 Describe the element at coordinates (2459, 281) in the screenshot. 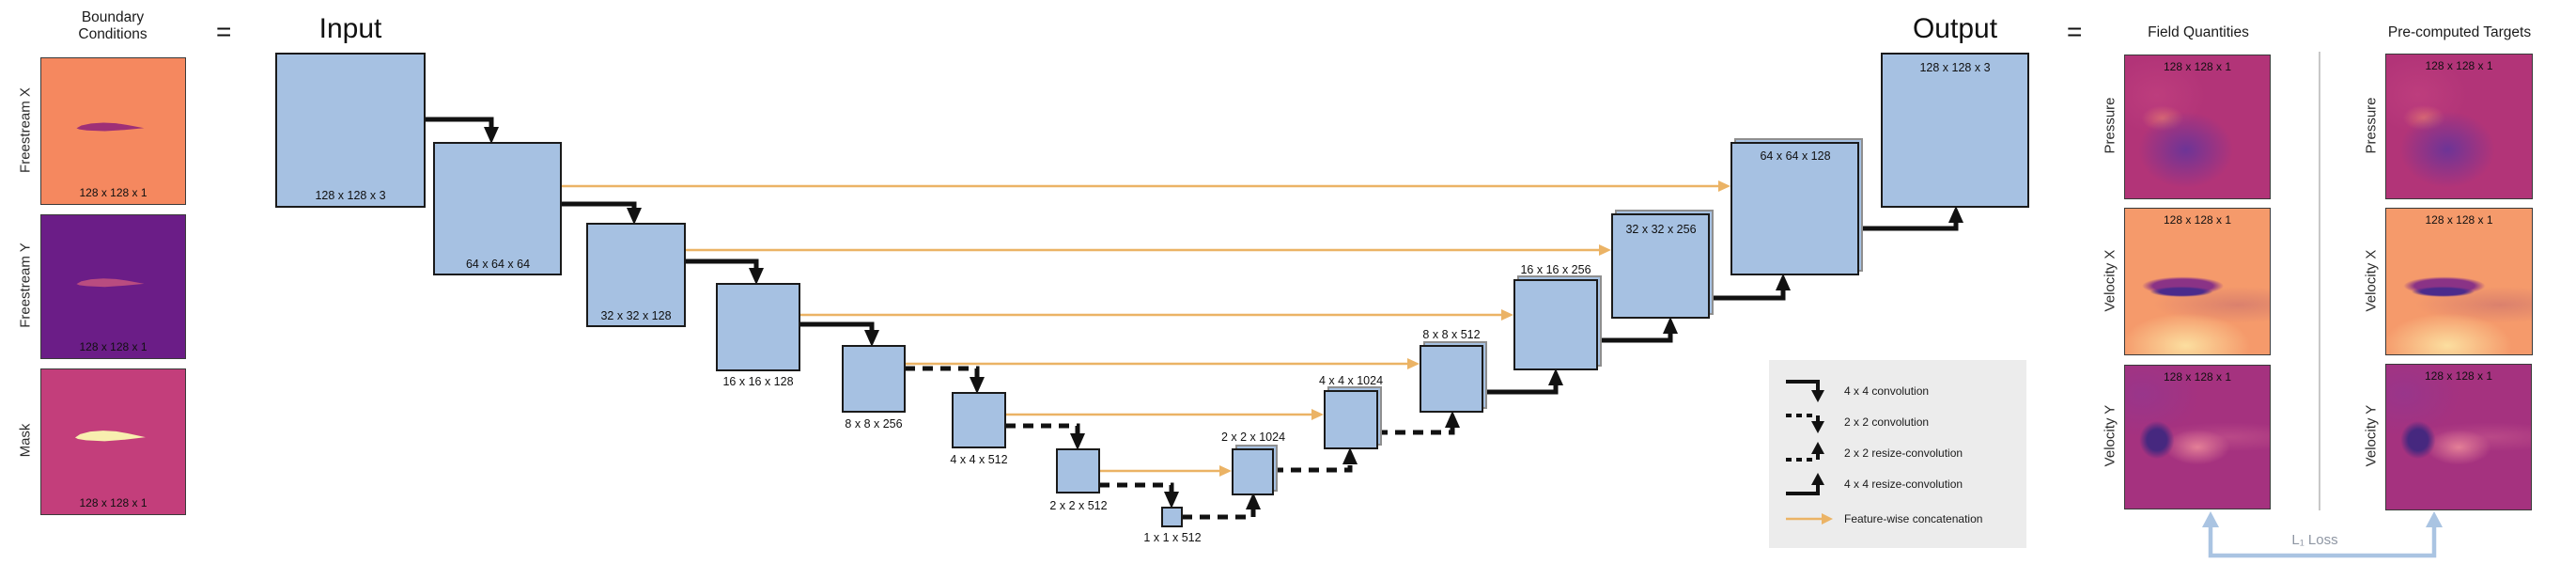

I see `target-velocity-x-image: 128 x 128 x 1` at that location.